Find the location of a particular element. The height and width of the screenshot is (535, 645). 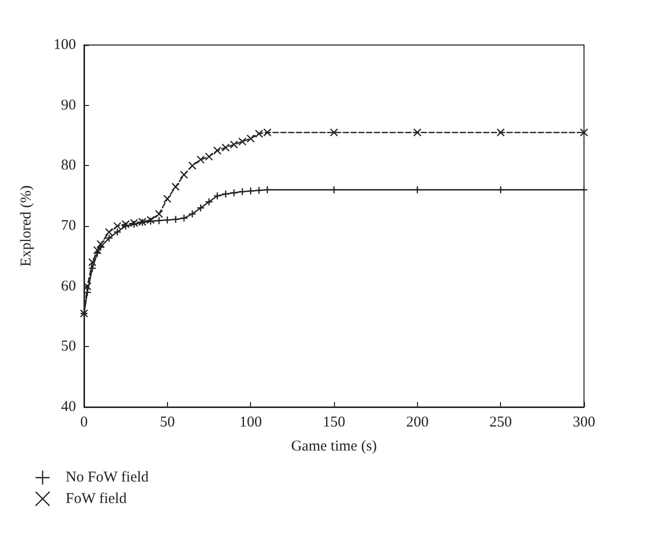

y-tick-label: 90 is located at coordinates (68, 105).